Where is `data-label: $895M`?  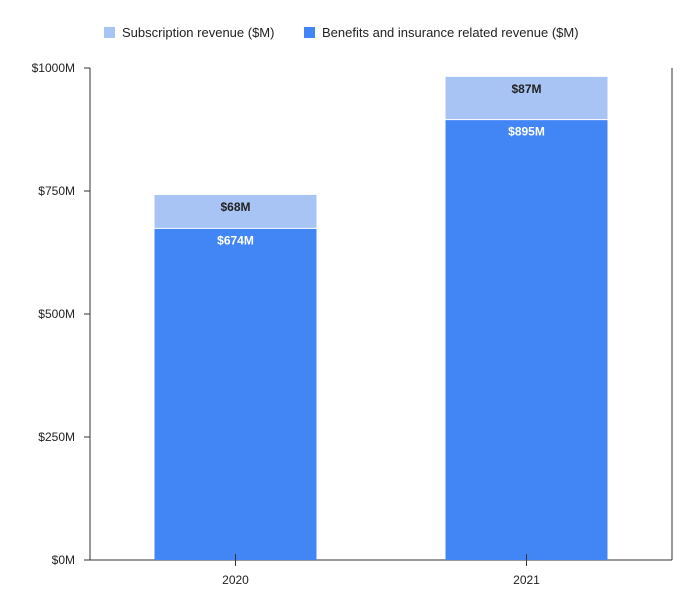 data-label: $895M is located at coordinates (526, 132).